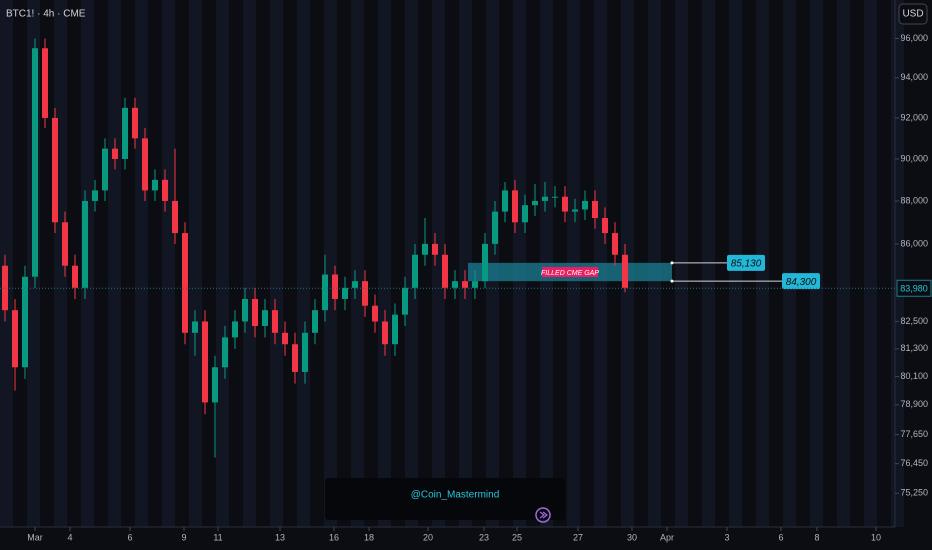  I want to click on x-tick-label: 6, so click(129, 537).